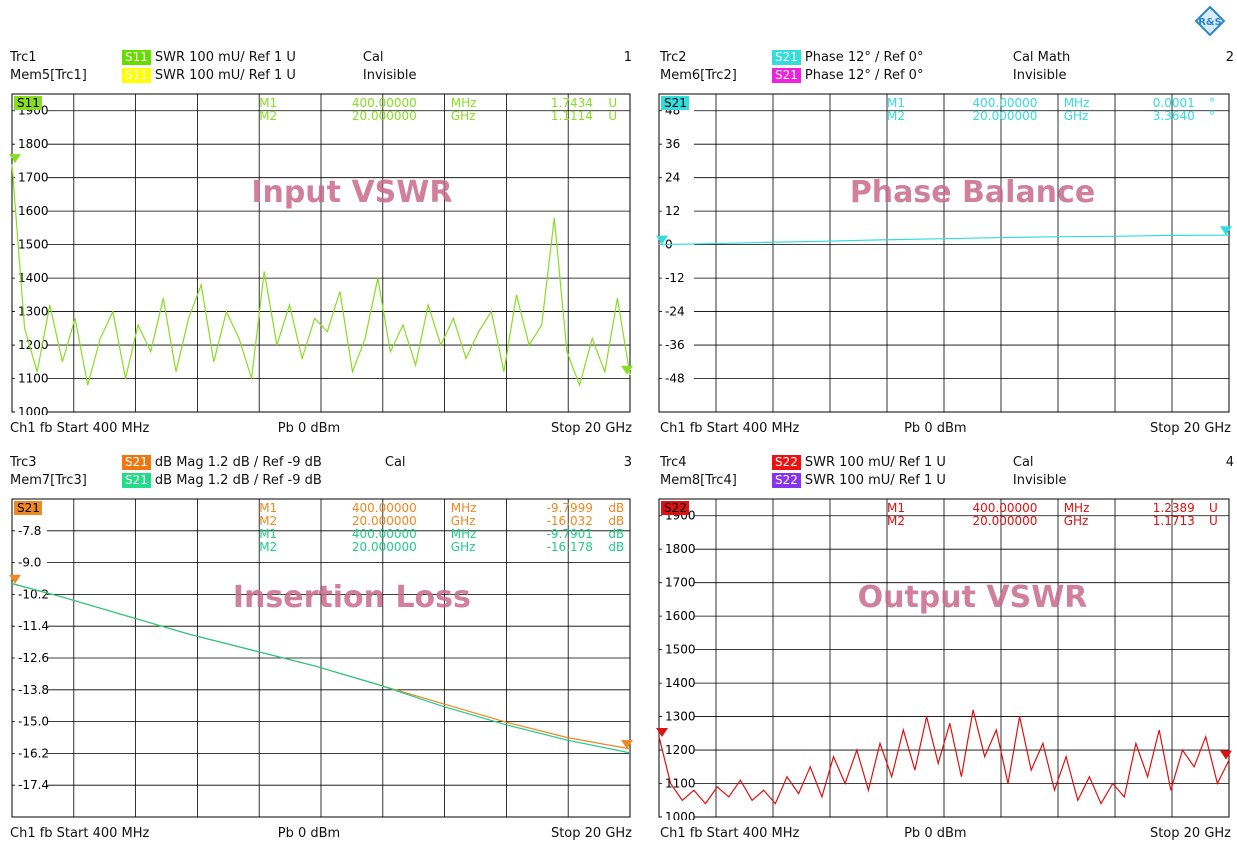 The image size is (1237, 848). I want to click on y-tick-label: -15.0, so click(33, 722).